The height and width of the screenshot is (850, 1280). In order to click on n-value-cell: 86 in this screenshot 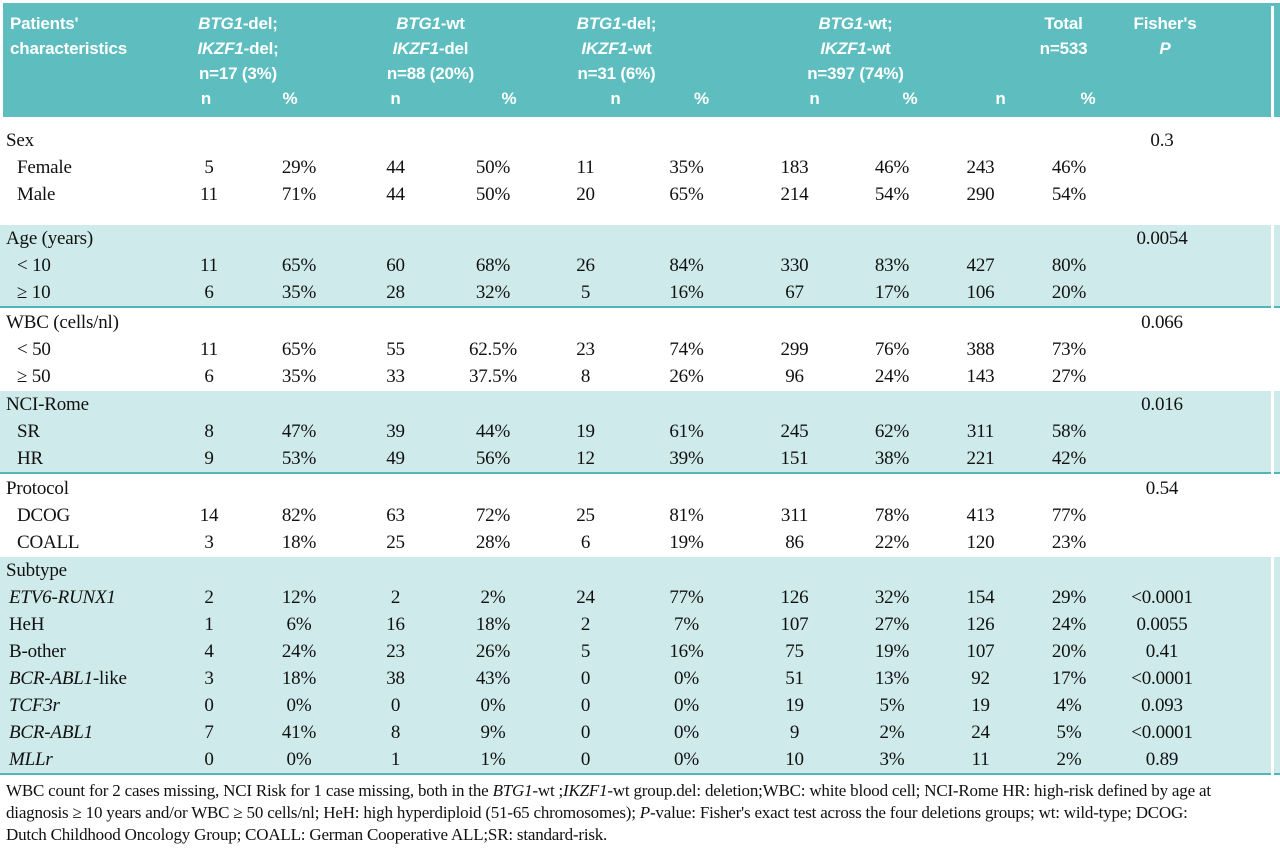, I will do `click(794, 542)`.